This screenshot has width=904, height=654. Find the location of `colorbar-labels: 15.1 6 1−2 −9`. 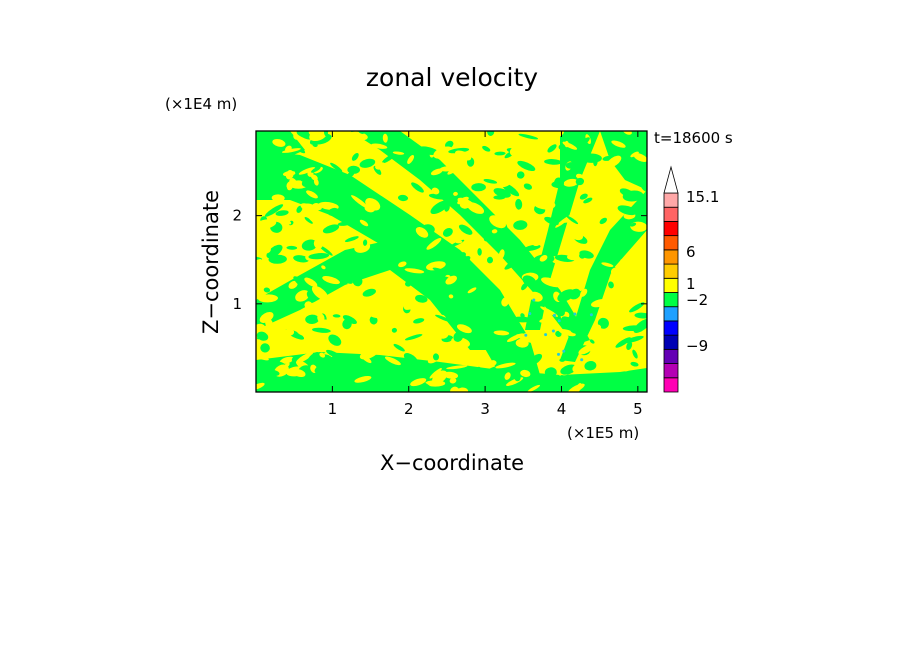

colorbar-labels: 15.1 6 1−2 −9 is located at coordinates (702, 271).